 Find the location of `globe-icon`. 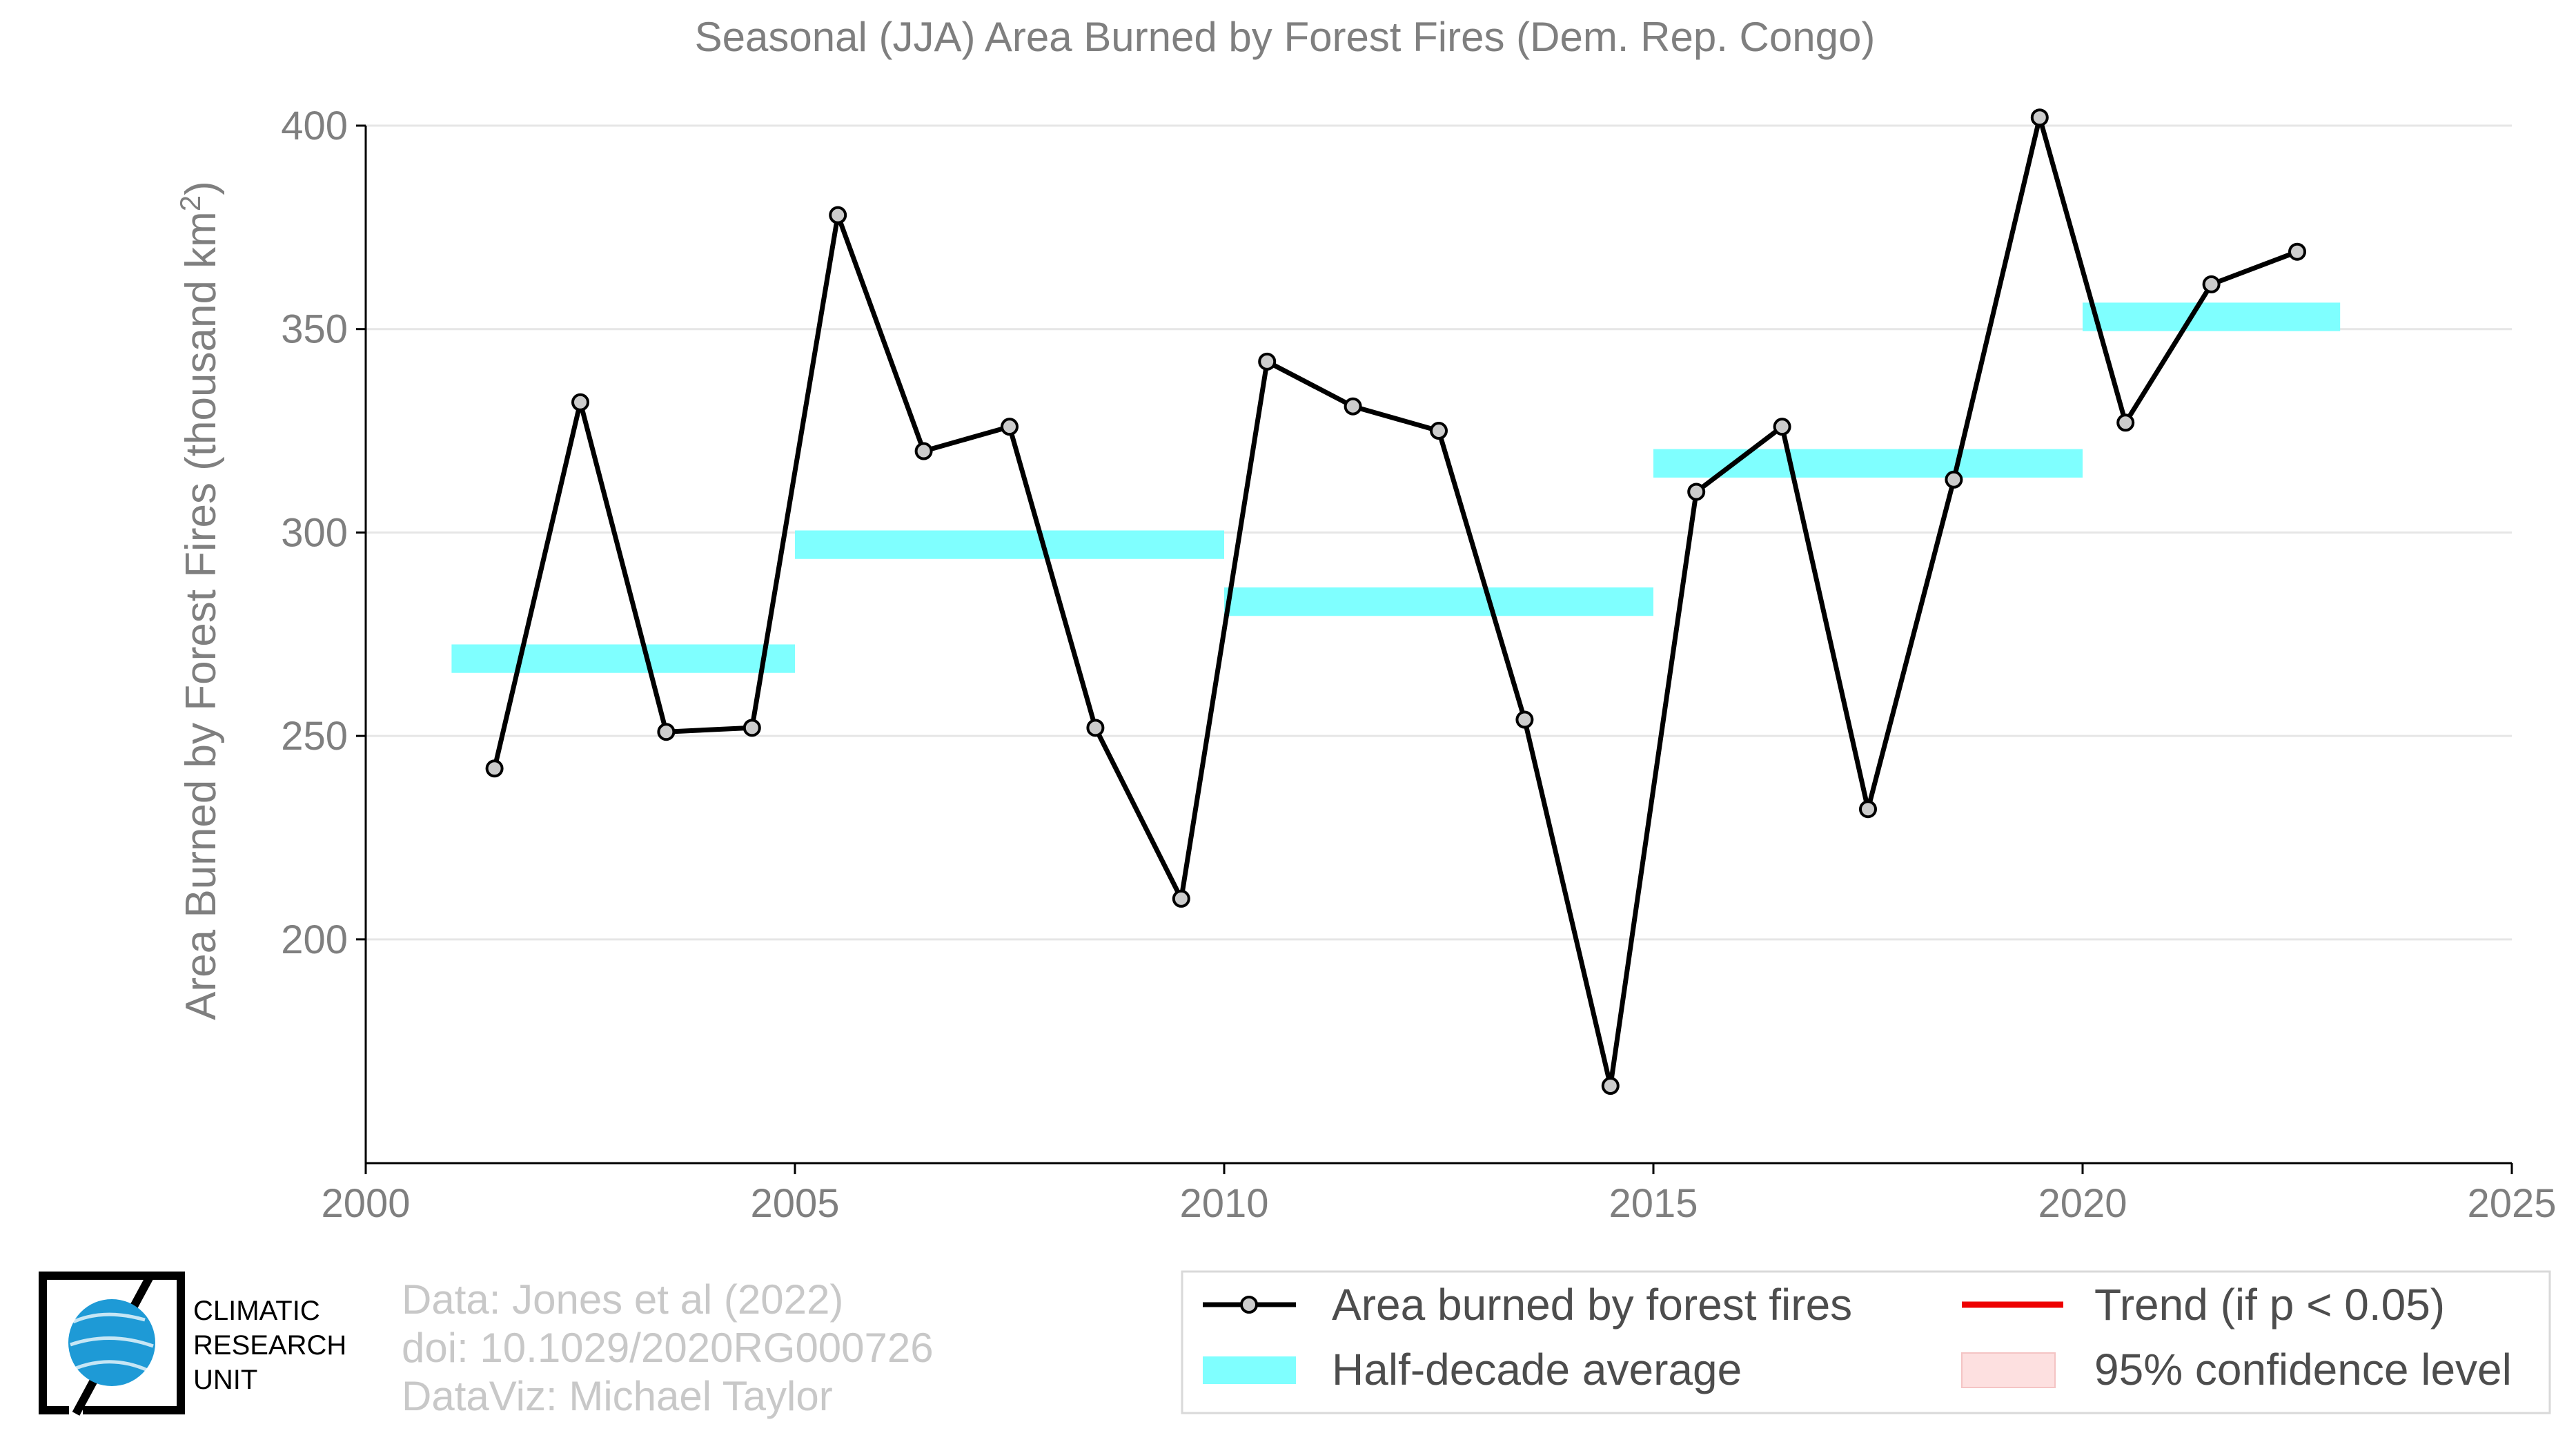

globe-icon is located at coordinates (111, 1342).